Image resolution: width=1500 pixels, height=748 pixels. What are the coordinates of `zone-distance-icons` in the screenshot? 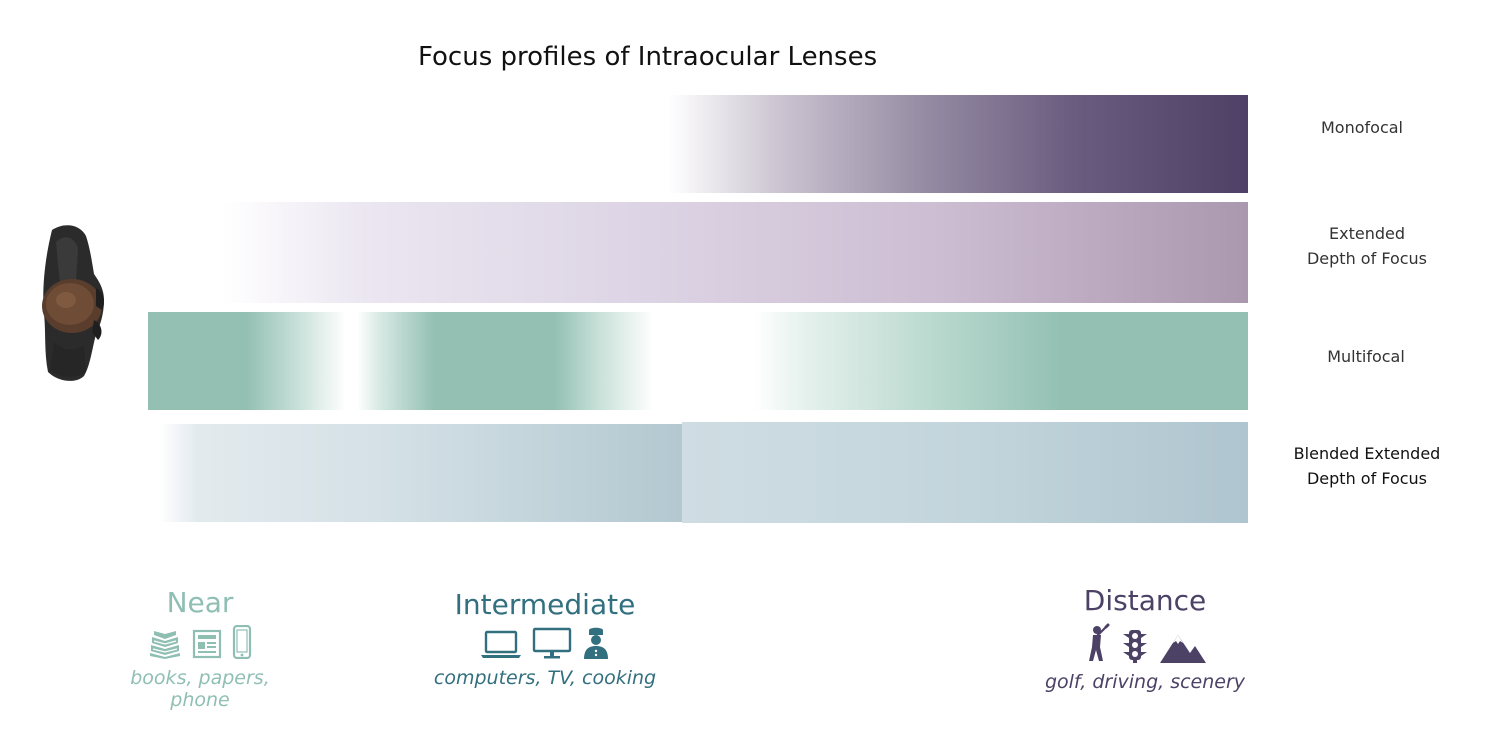 It's located at (1145, 643).